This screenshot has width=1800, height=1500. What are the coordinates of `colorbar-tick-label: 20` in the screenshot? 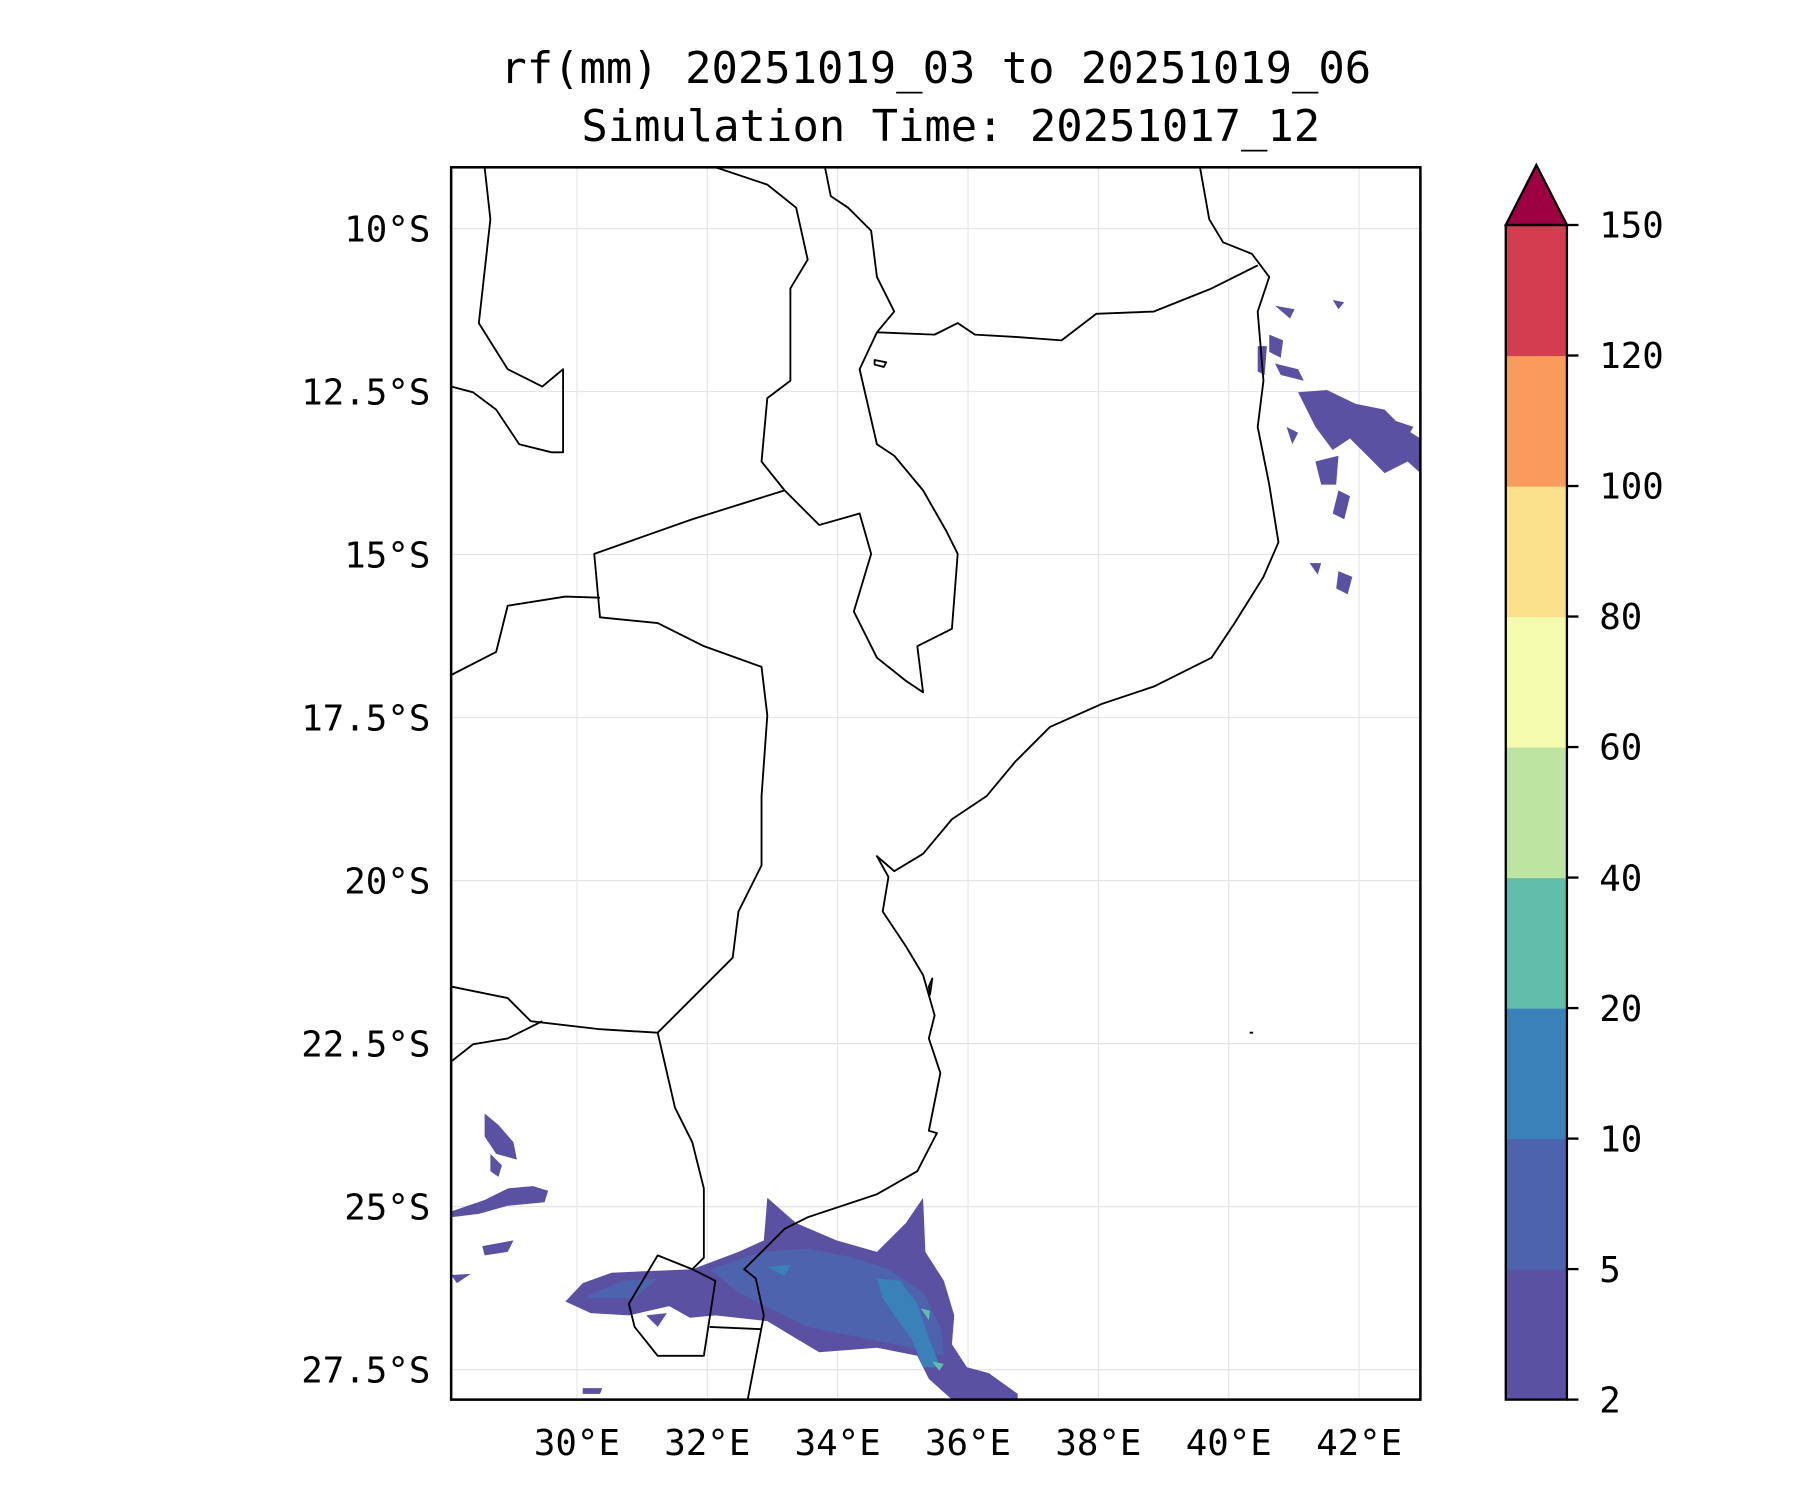 It's located at (1620, 1009).